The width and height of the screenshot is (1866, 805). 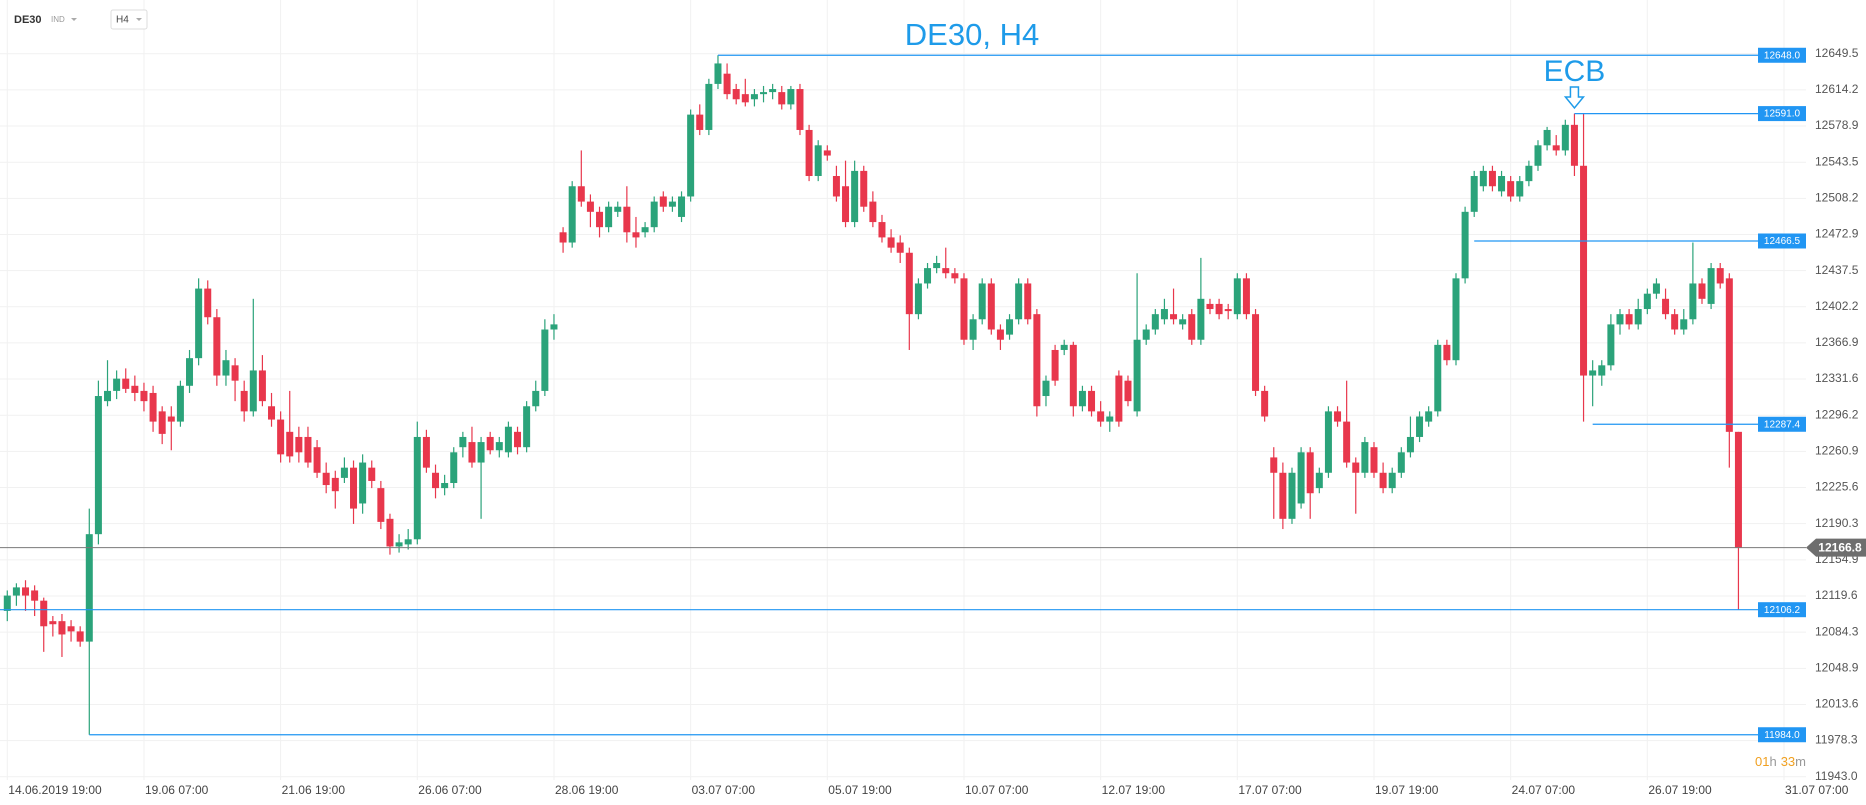 I want to click on y-tick-label: 12578.9, so click(x=1837, y=125).